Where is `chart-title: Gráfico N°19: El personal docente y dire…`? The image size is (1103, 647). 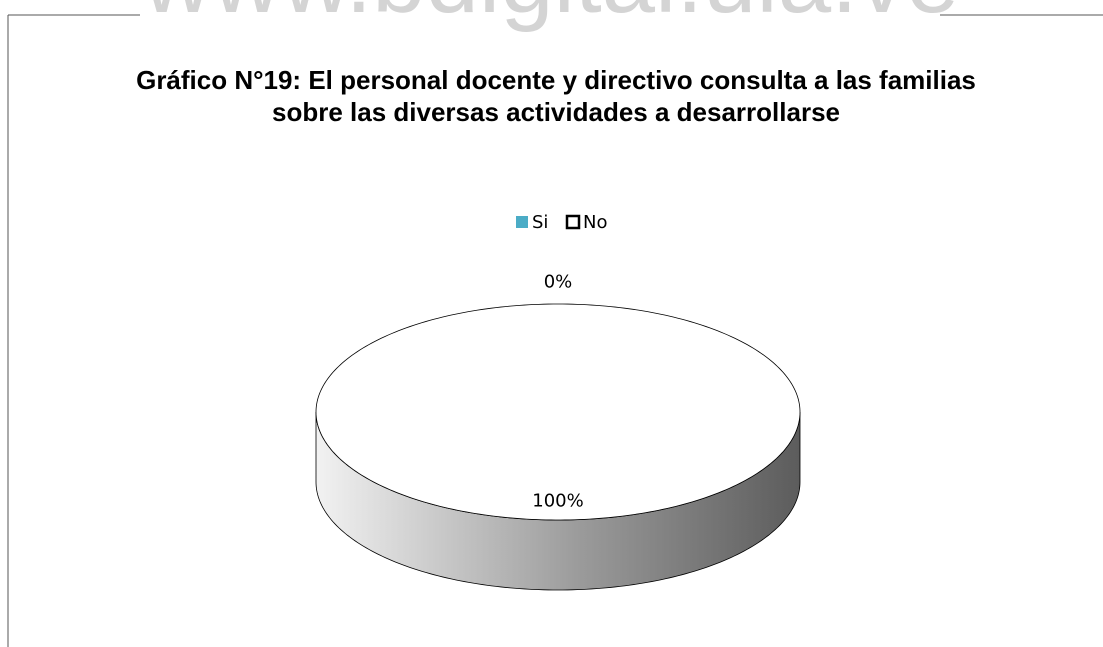
chart-title: Gráfico N°19: El personal docente y dire… is located at coordinates (556, 96).